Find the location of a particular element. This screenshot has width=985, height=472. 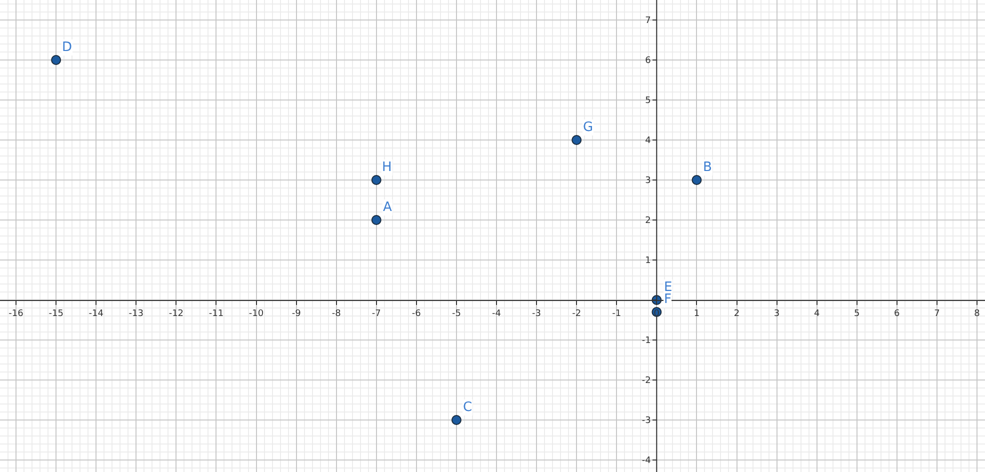

y-tick-label: 5 is located at coordinates (648, 101).